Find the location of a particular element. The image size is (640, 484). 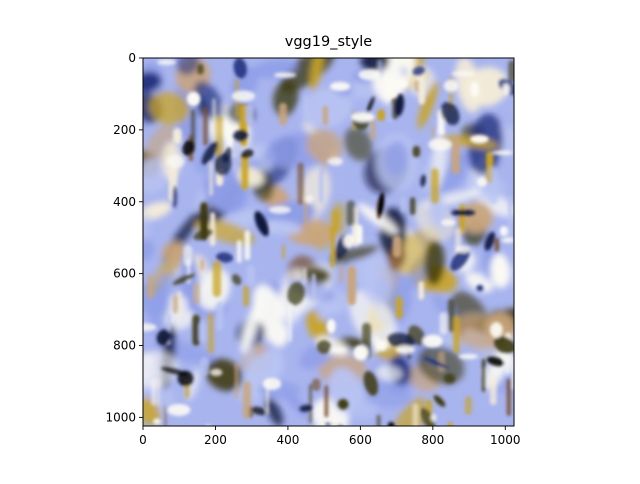

figure-title: vgg19_style is located at coordinates (328, 42).